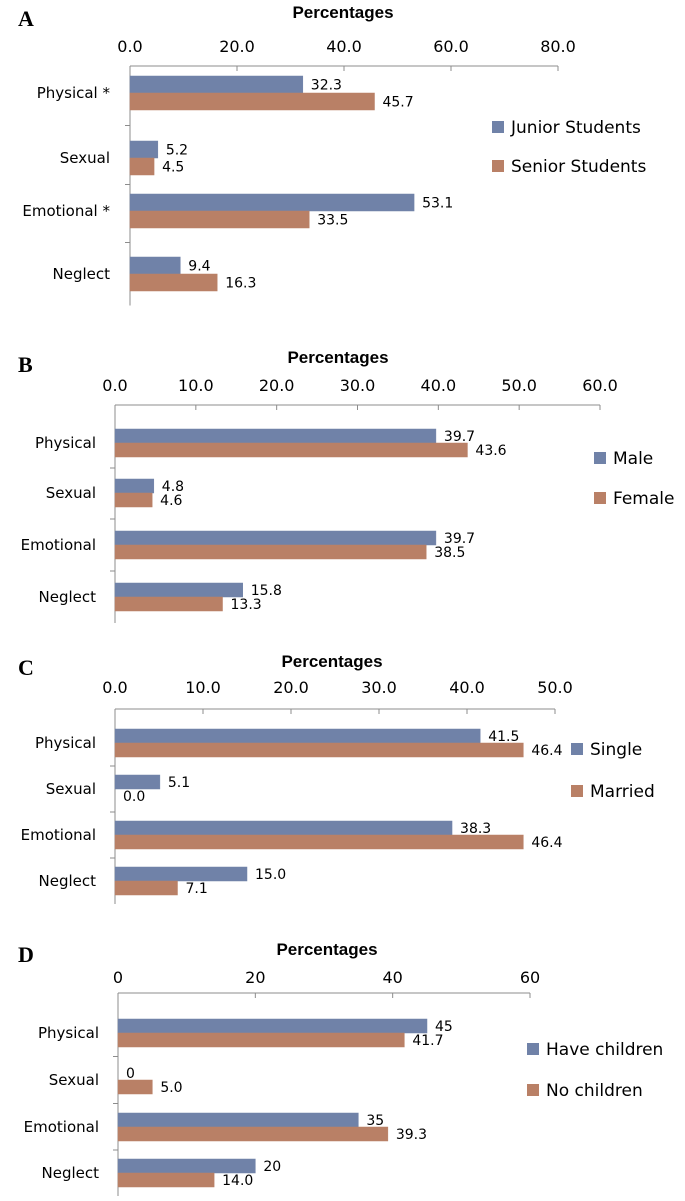  Describe the element at coordinates (392, 977) in the screenshot. I see `chartD-tick-label: 40` at that location.